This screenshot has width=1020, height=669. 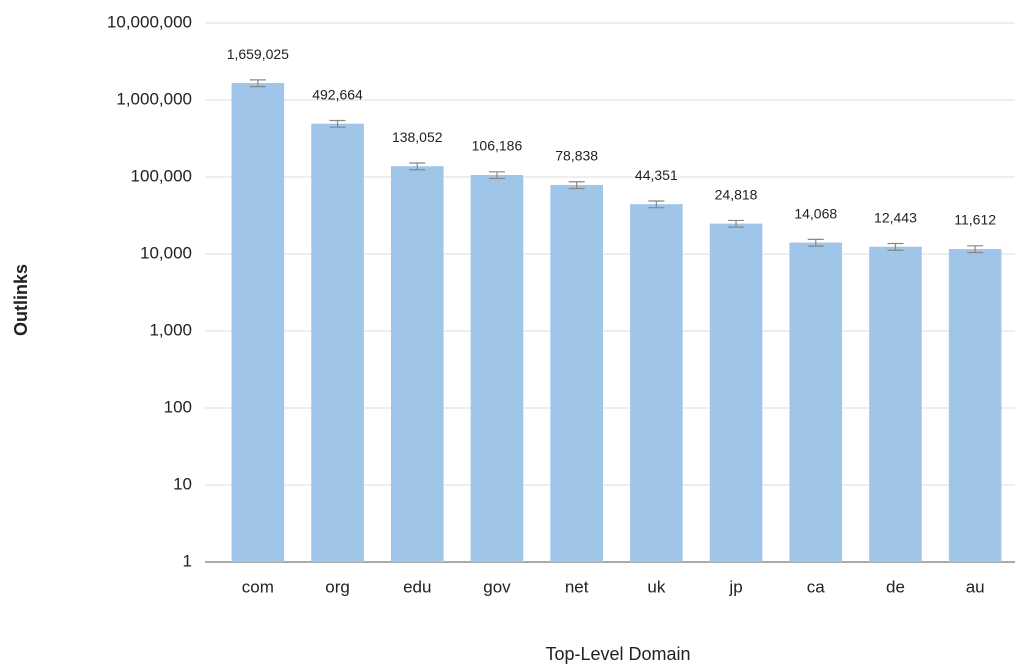 What do you see at coordinates (497, 586) in the screenshot?
I see `x-tick-label: gov` at bounding box center [497, 586].